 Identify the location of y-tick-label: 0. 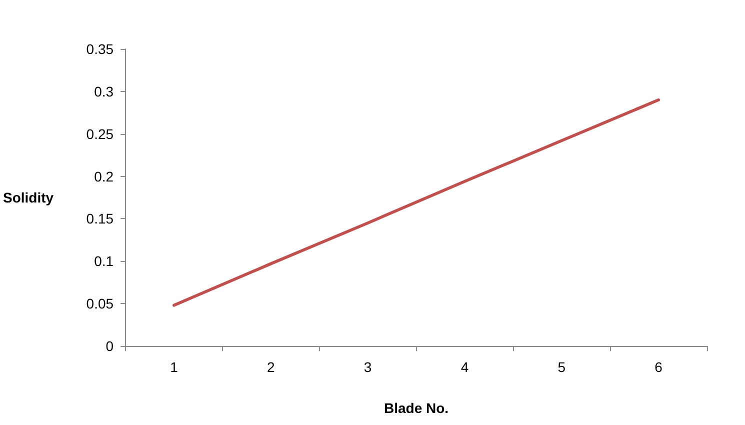
(110, 346).